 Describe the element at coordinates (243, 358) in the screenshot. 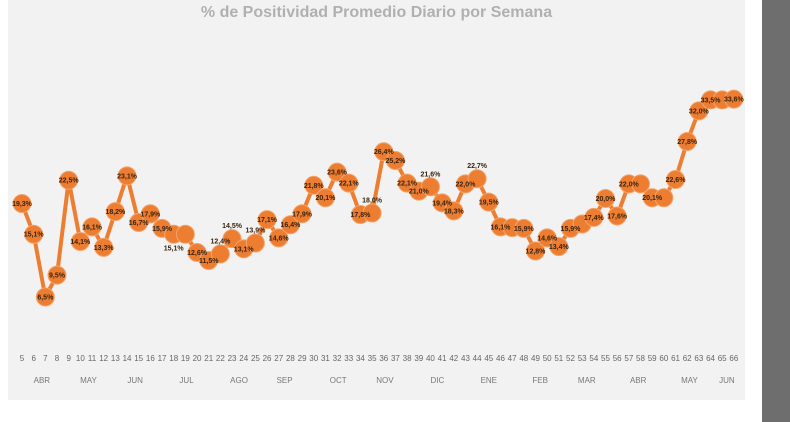

I see `x-tick-label: 24` at that location.